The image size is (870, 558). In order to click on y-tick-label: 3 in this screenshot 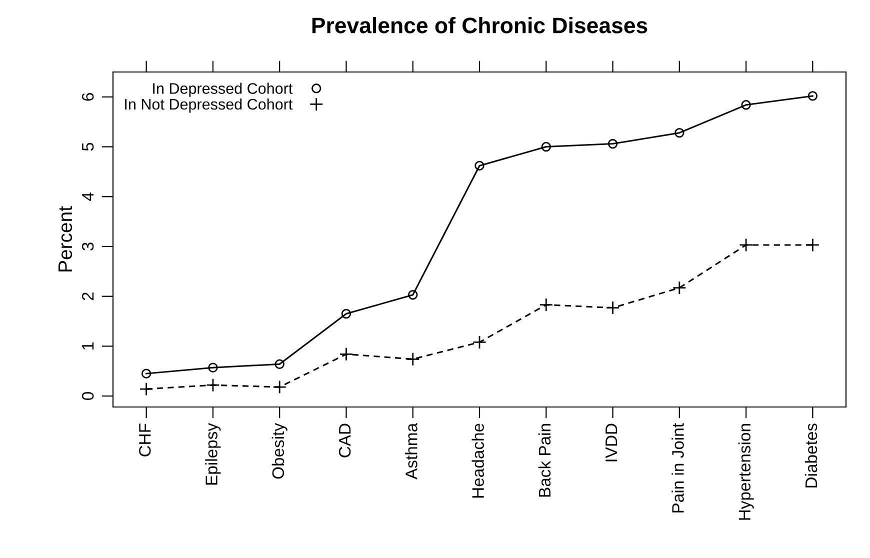, I will do `click(88, 246)`.